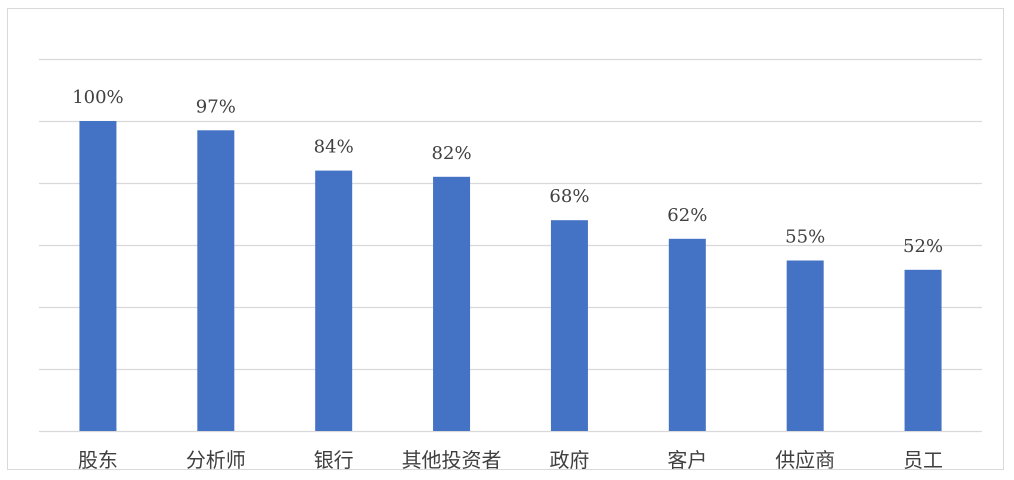  Describe the element at coordinates (334, 147) in the screenshot. I see `data-label: 84%` at that location.